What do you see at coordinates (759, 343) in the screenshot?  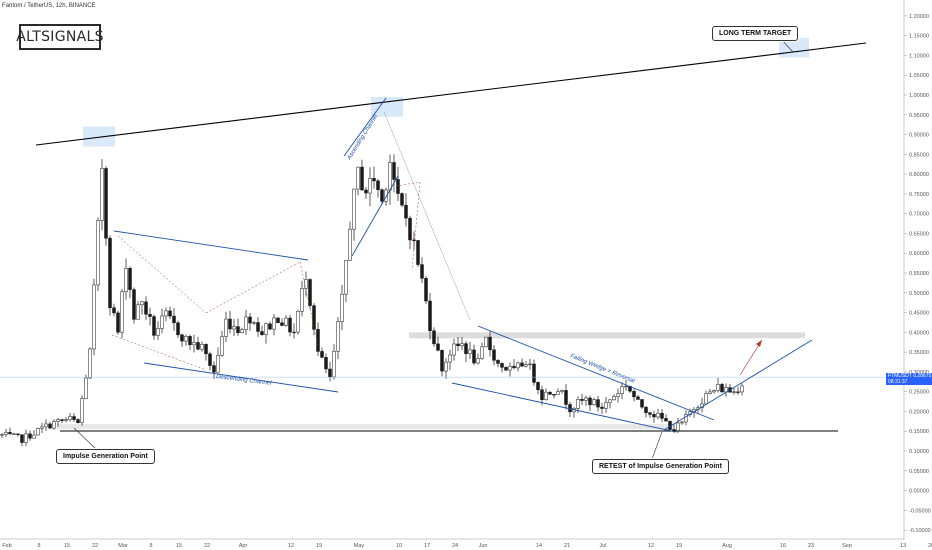 I see `projection-arrowhead` at bounding box center [759, 343].